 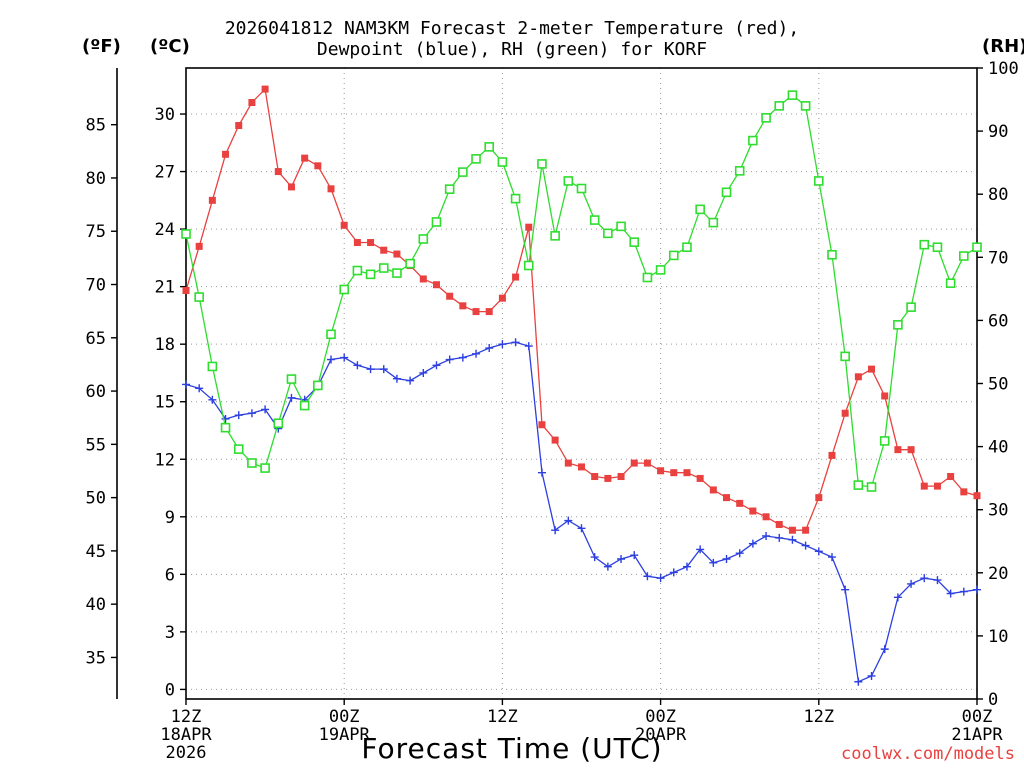 What do you see at coordinates (998, 321) in the screenshot?
I see `rh-tick-label: 60` at bounding box center [998, 321].